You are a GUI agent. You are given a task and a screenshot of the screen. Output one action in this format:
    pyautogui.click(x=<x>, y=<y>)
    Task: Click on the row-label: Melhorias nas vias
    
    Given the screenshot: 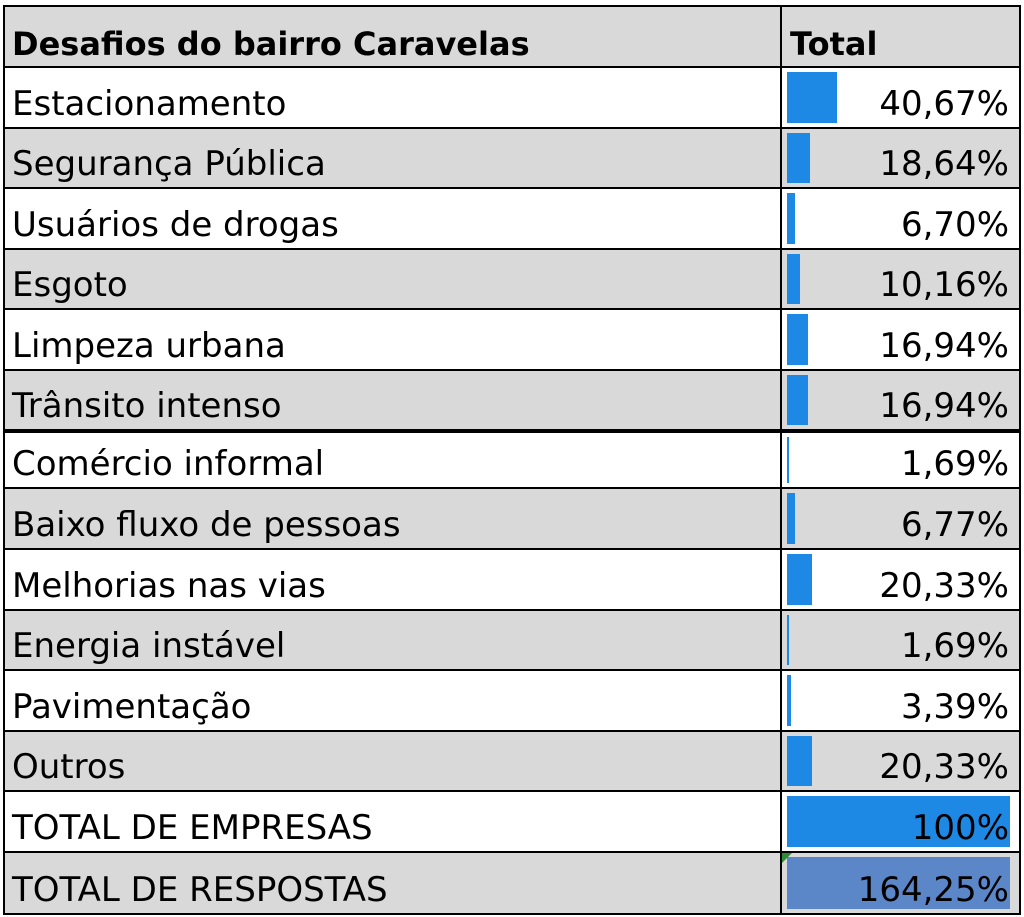 What is the action you would take?
    pyautogui.click(x=393, y=579)
    